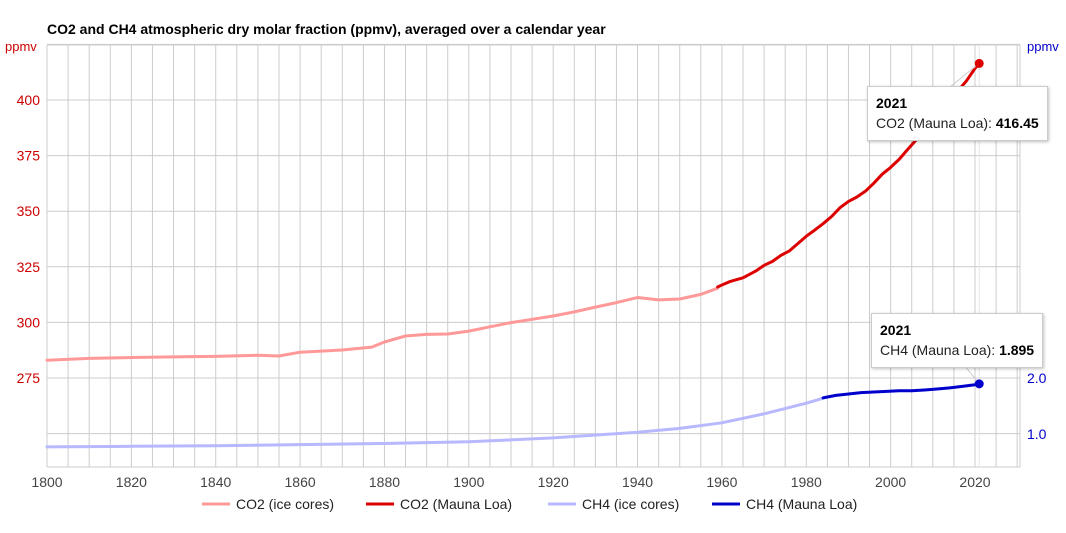  I want to click on series-line-ch4-ice-cores, so click(435, 422).